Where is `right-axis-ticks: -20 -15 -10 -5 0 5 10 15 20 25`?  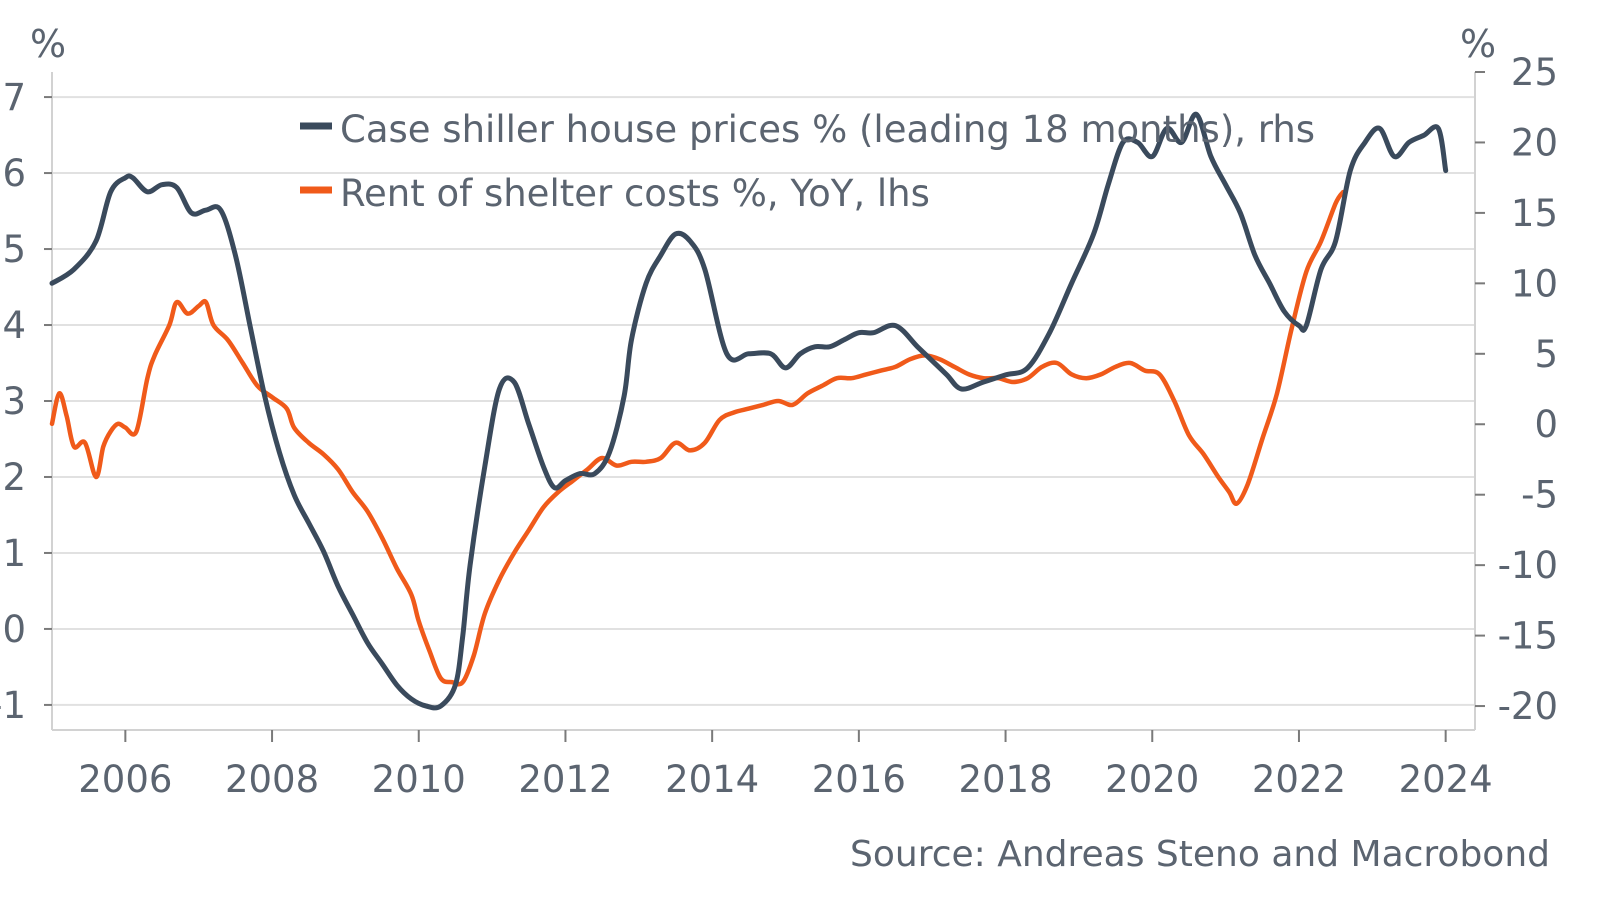 right-axis-ticks: -20 -15 -10 -5 0 5 10 15 20 25 is located at coordinates (1516, 389).